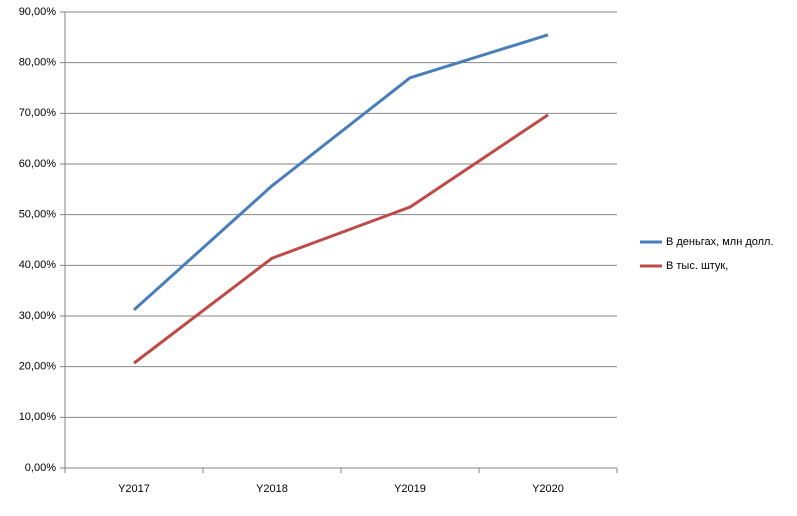  I want to click on x-tick-label: Y2017, so click(134, 489).